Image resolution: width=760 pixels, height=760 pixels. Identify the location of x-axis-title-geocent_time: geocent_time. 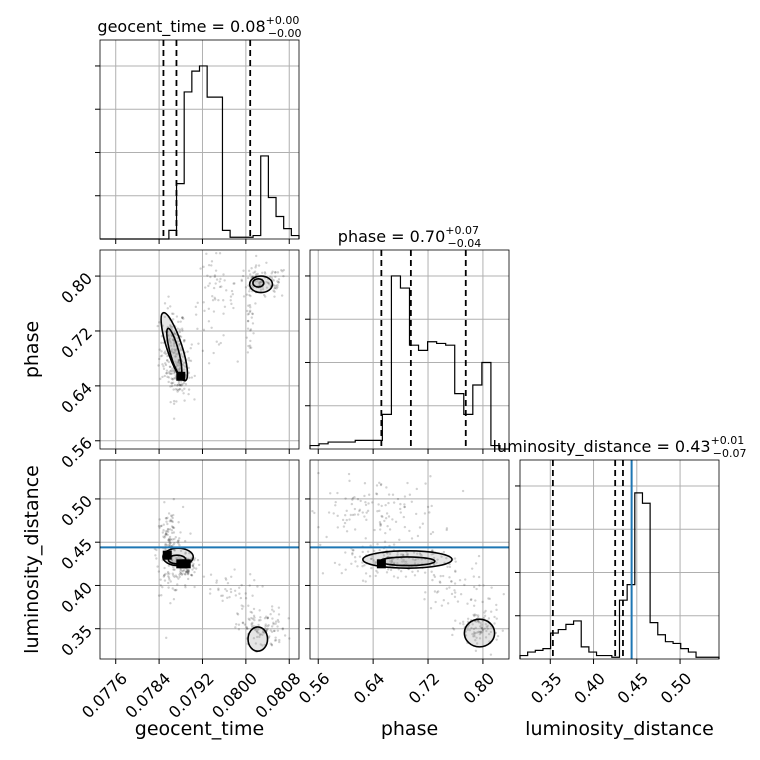
(199, 729).